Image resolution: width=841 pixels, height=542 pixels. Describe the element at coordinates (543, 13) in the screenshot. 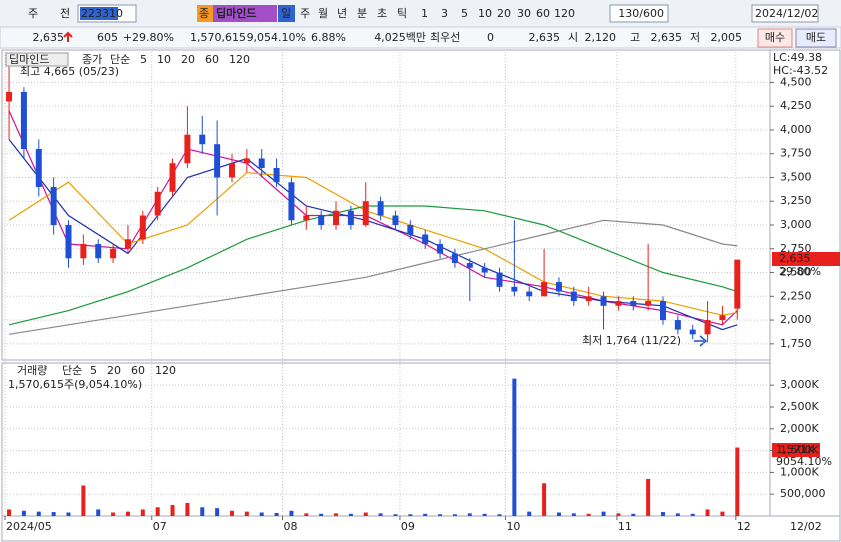

I see `unit-button: 60` at that location.